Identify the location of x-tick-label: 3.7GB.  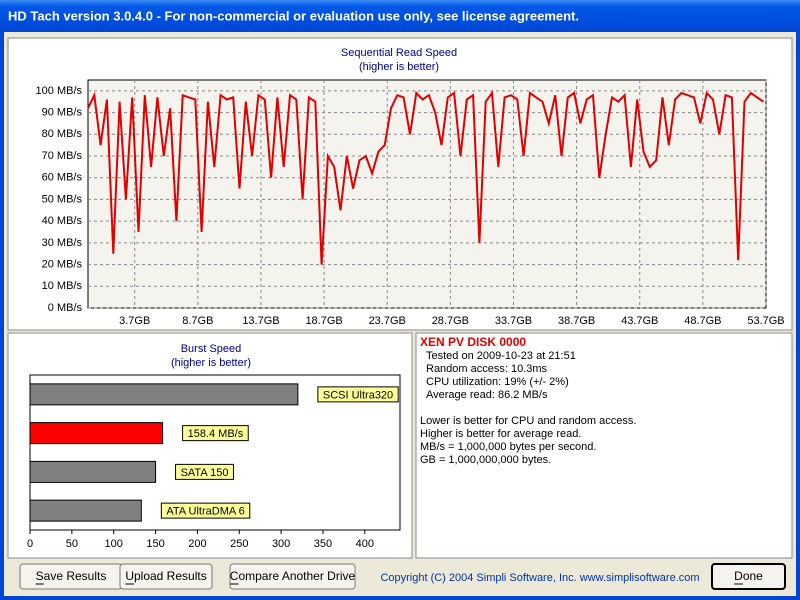
(134, 321).